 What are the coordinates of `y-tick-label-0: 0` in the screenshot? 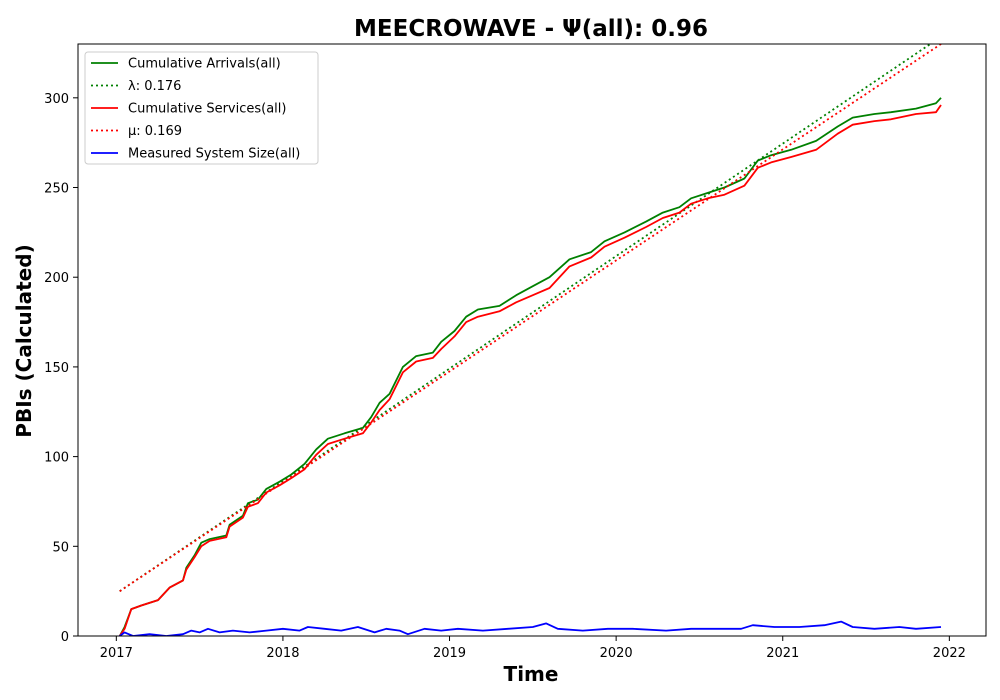 It's located at (65, 637).